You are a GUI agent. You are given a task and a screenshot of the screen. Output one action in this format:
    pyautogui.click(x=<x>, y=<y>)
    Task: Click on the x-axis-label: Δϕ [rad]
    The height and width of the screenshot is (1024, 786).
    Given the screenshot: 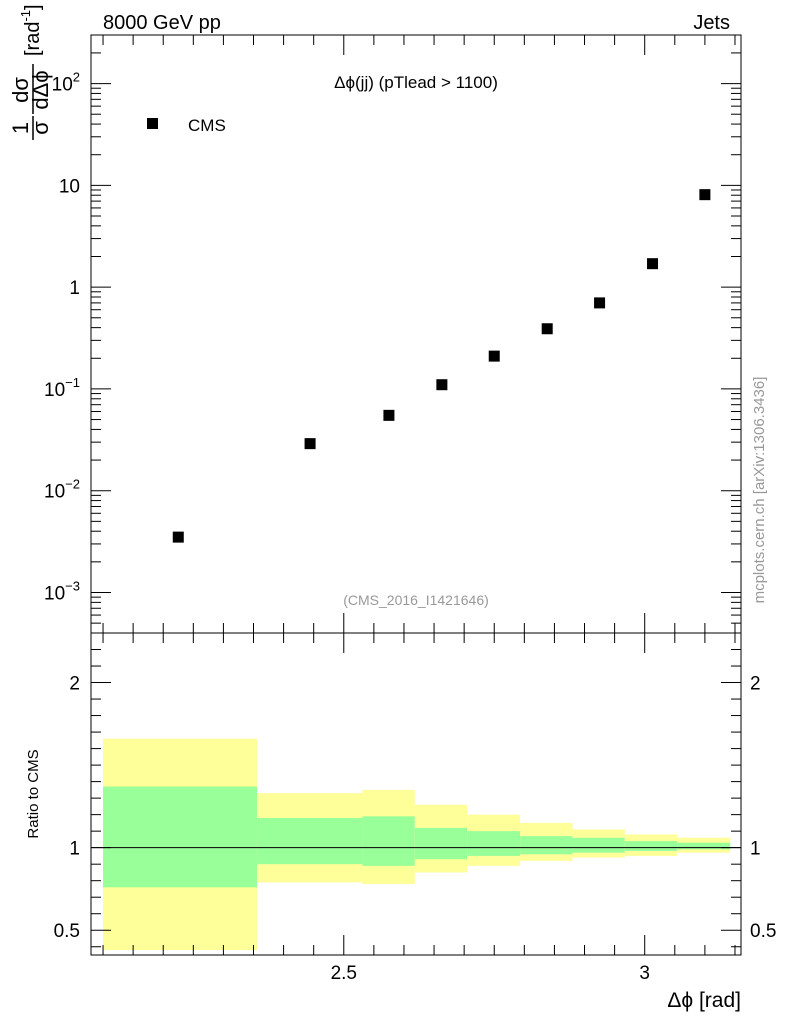 What is the action you would take?
    pyautogui.click(x=704, y=1000)
    